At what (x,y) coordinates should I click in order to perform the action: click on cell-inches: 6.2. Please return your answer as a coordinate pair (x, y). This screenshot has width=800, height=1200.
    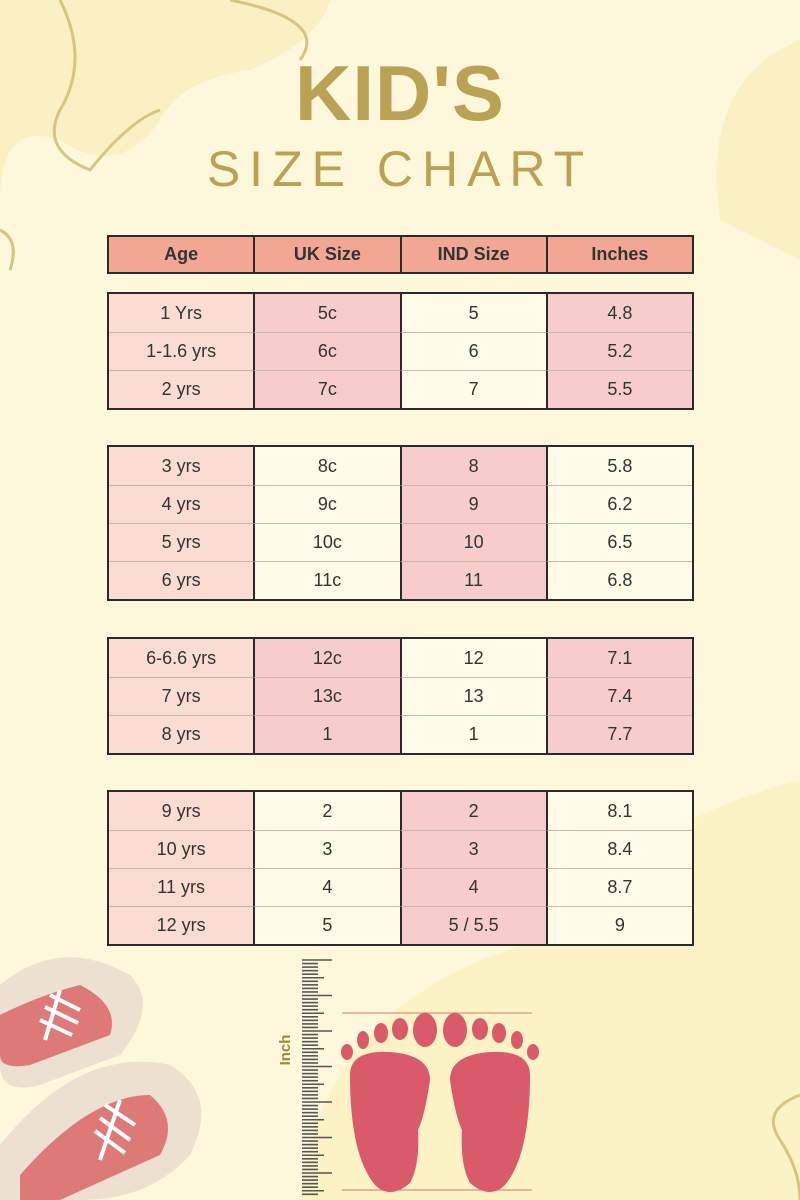
    Looking at the image, I should click on (618, 504).